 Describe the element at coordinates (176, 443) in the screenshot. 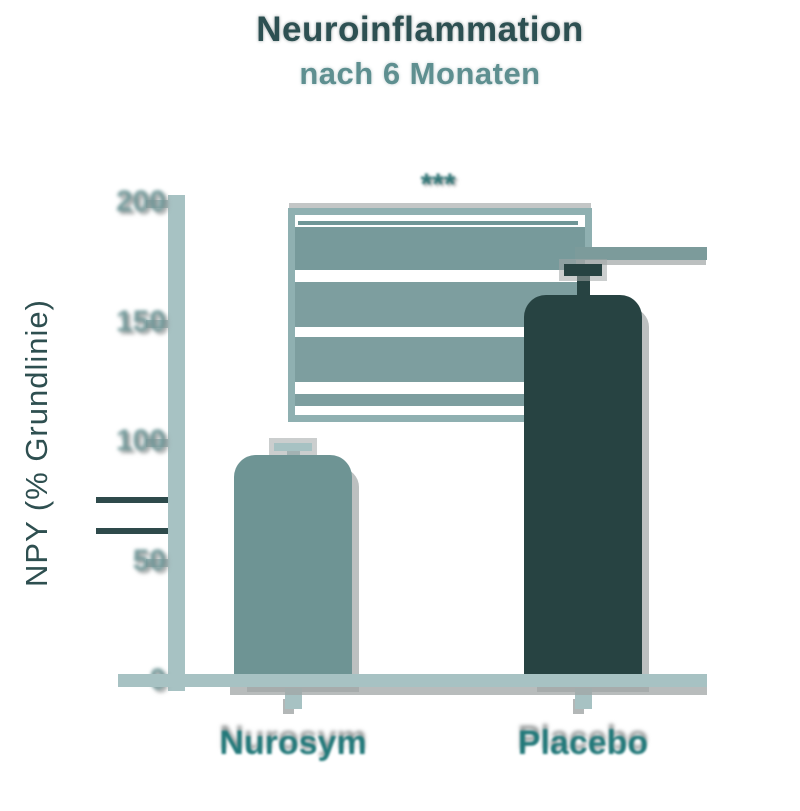

I see `y-axis-line` at that location.